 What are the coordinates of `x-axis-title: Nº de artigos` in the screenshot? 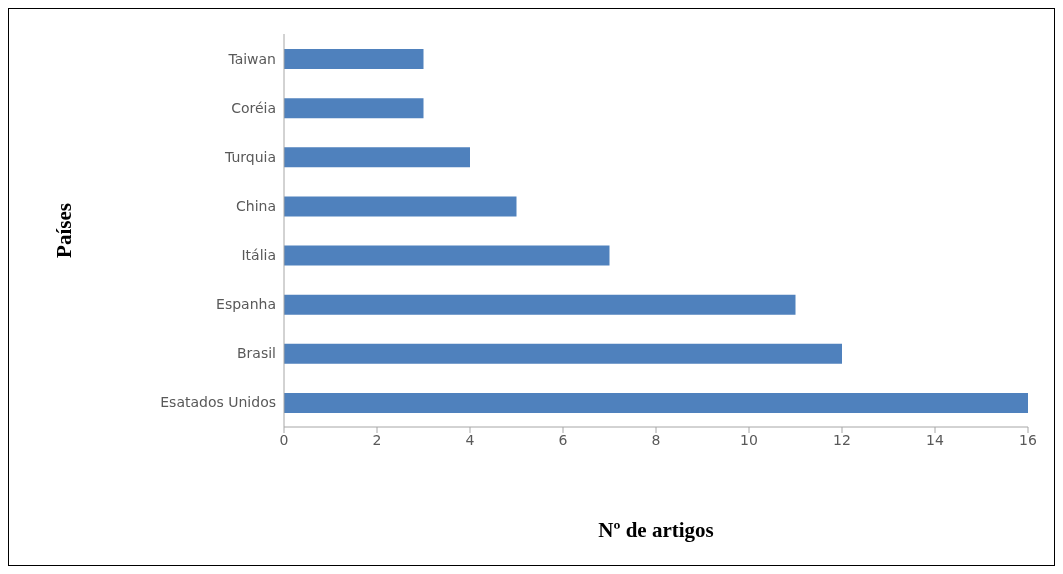 It's located at (656, 530).